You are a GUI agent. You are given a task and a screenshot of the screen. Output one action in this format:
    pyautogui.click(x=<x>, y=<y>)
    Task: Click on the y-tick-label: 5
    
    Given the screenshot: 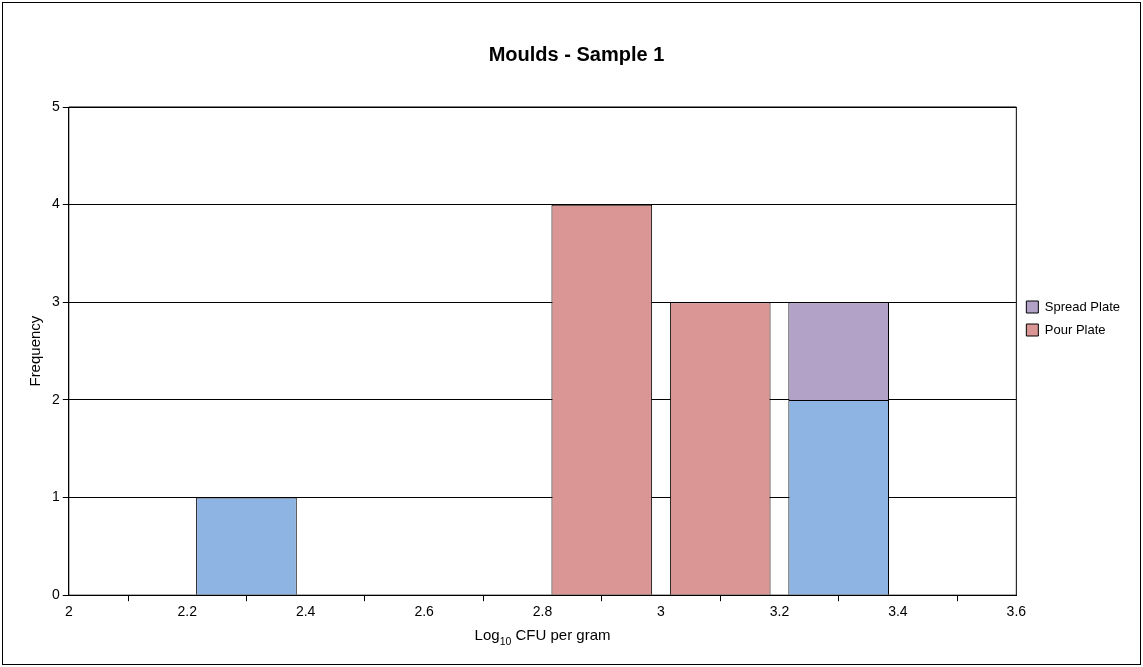 What is the action you would take?
    pyautogui.click(x=55, y=105)
    